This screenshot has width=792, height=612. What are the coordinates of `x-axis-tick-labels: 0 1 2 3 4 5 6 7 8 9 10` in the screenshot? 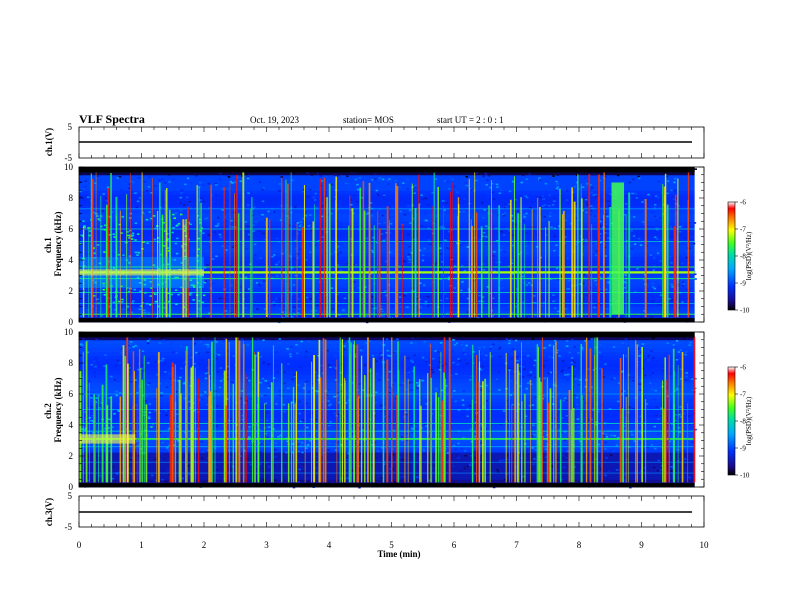 It's located at (393, 545).